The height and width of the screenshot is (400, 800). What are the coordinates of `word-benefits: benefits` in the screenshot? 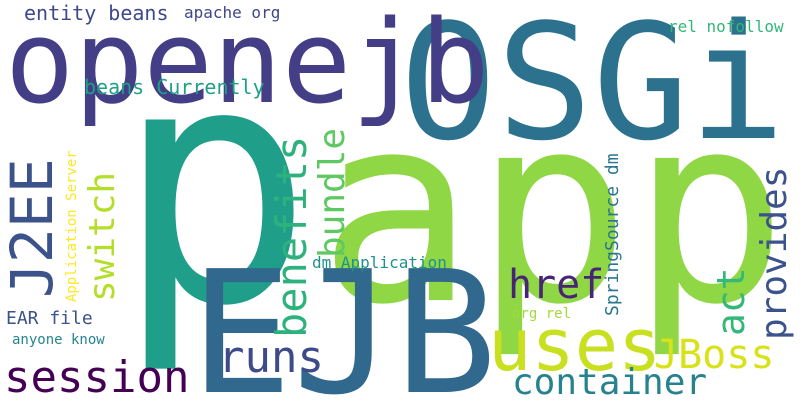 It's located at (291, 237).